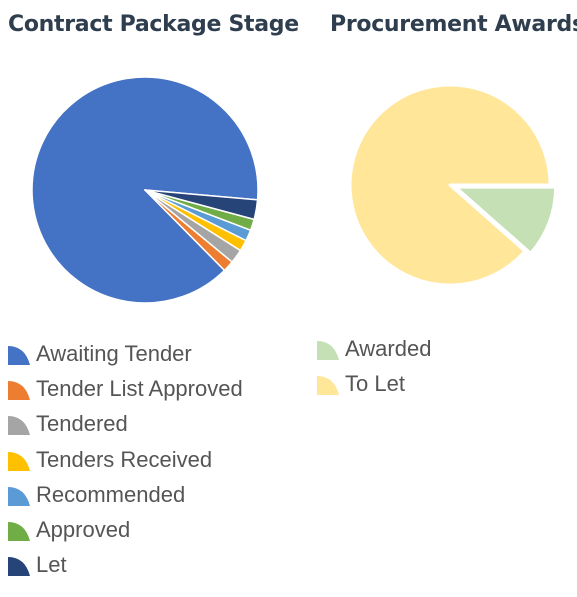  I want to click on legend-swatch-awarded, so click(328, 350).